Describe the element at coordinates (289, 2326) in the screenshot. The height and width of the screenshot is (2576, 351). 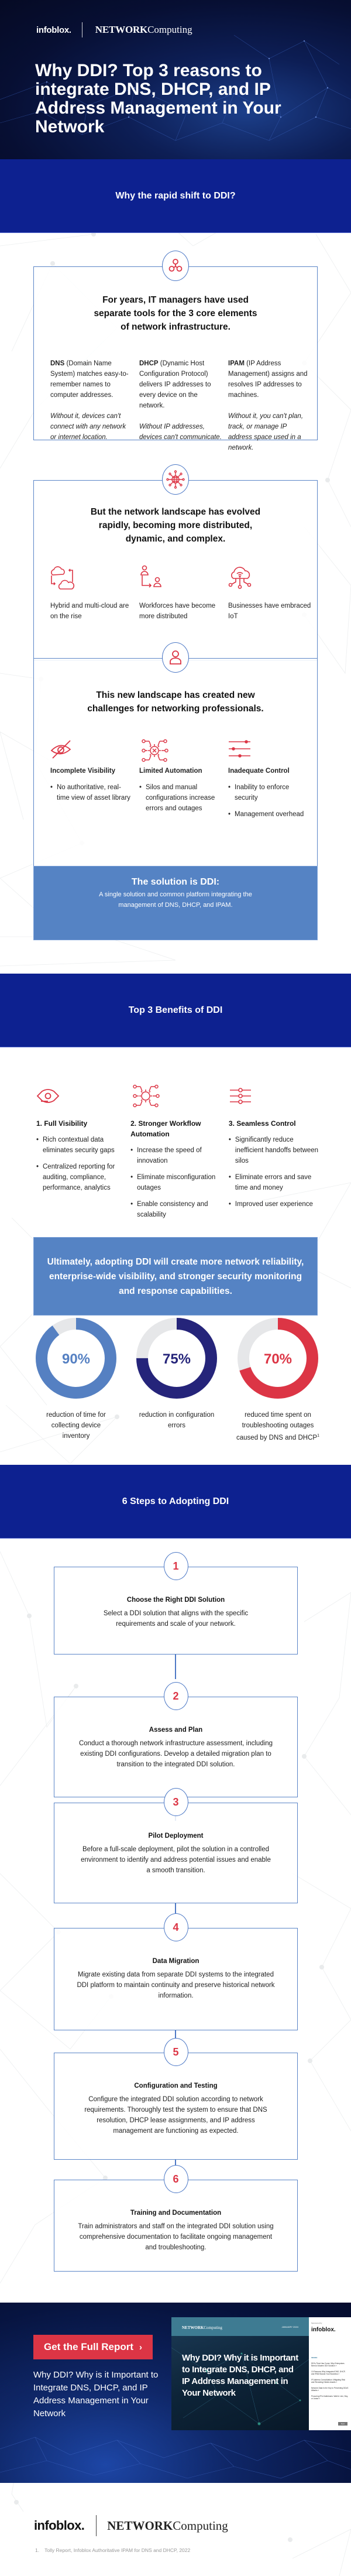
I see `report-date: JANUARY 2024` at that location.